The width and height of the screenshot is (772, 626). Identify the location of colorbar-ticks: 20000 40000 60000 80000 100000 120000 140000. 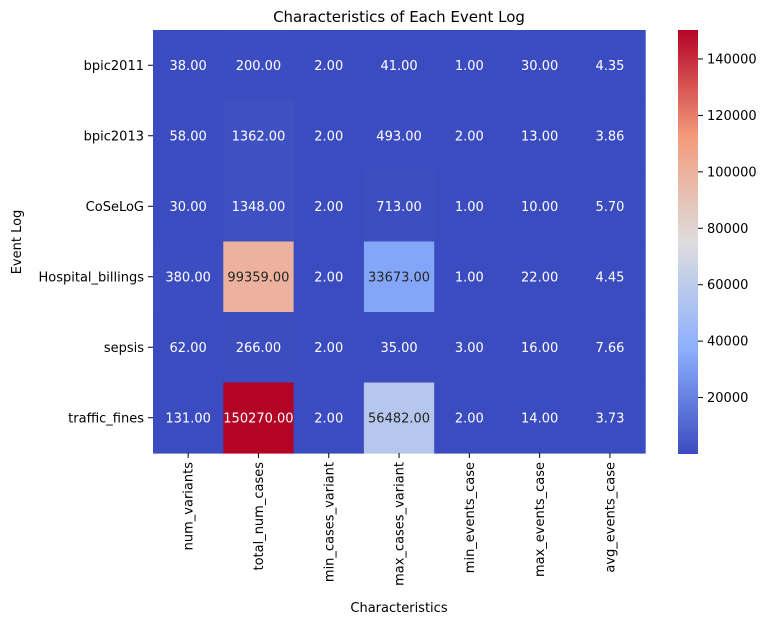
(727, 229).